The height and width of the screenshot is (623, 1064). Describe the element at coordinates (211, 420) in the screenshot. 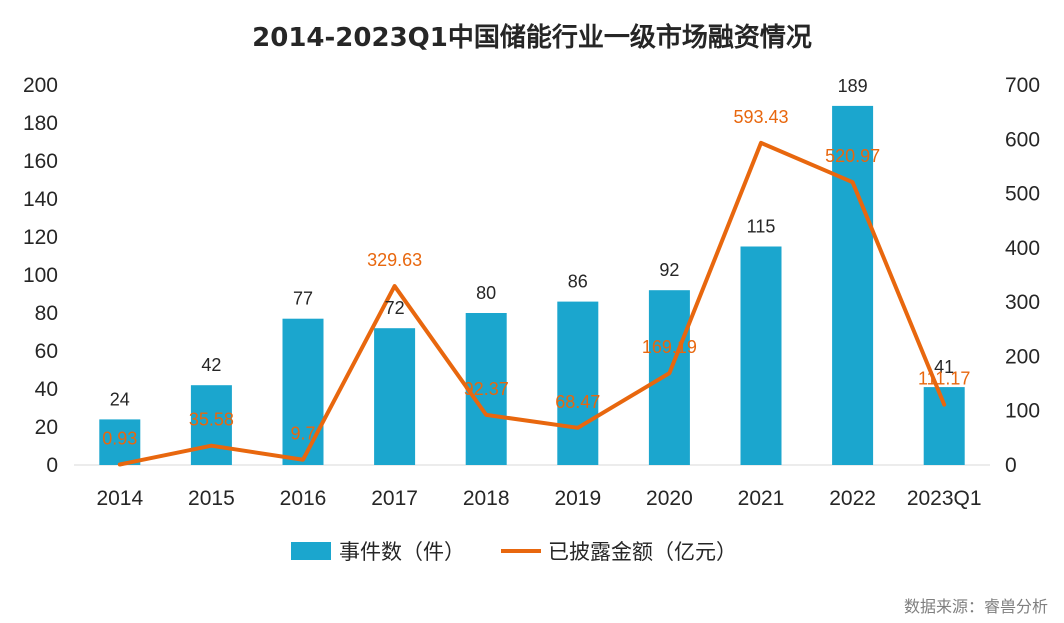

I see `line-value-label: 35.58` at that location.